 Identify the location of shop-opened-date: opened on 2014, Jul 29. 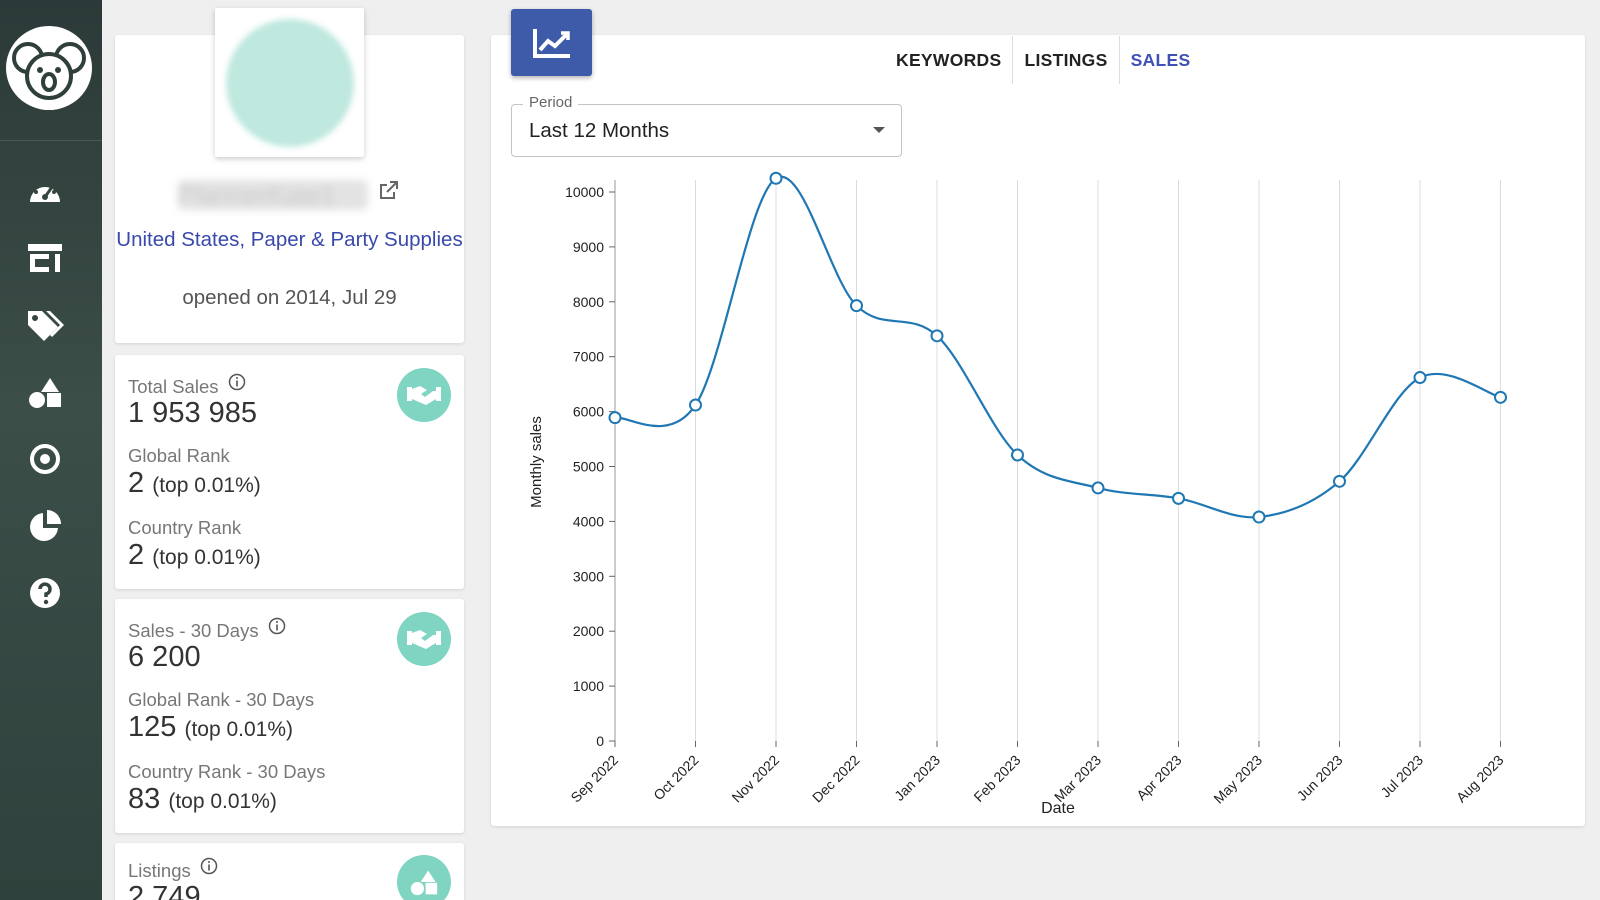
(289, 297).